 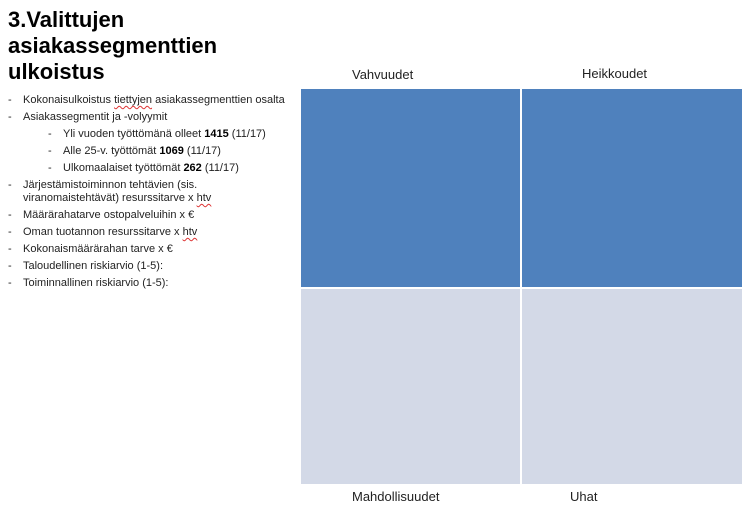 I want to click on bullet-text: Kokonaismäärärahan tarve x €, so click(x=98, y=249).